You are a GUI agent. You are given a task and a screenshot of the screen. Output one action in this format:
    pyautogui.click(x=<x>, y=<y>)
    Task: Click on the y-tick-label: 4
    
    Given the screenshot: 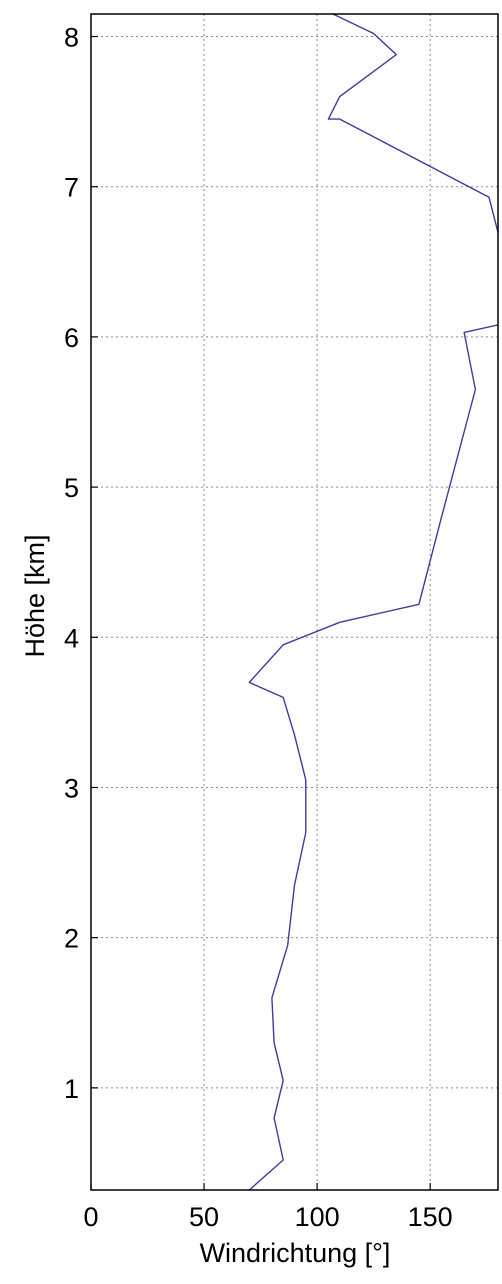 What is the action you would take?
    pyautogui.click(x=71, y=638)
    